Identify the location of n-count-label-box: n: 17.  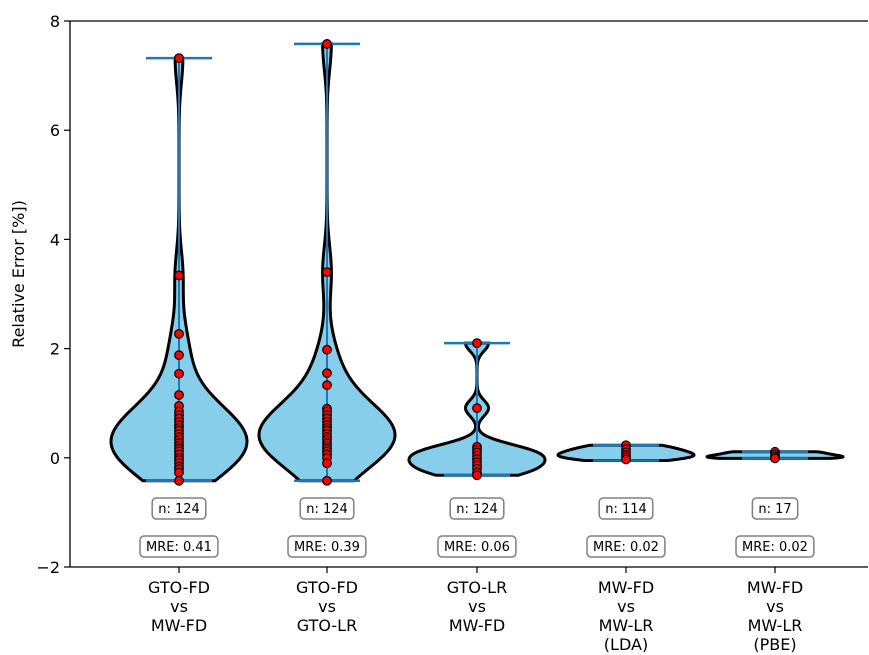
(775, 508).